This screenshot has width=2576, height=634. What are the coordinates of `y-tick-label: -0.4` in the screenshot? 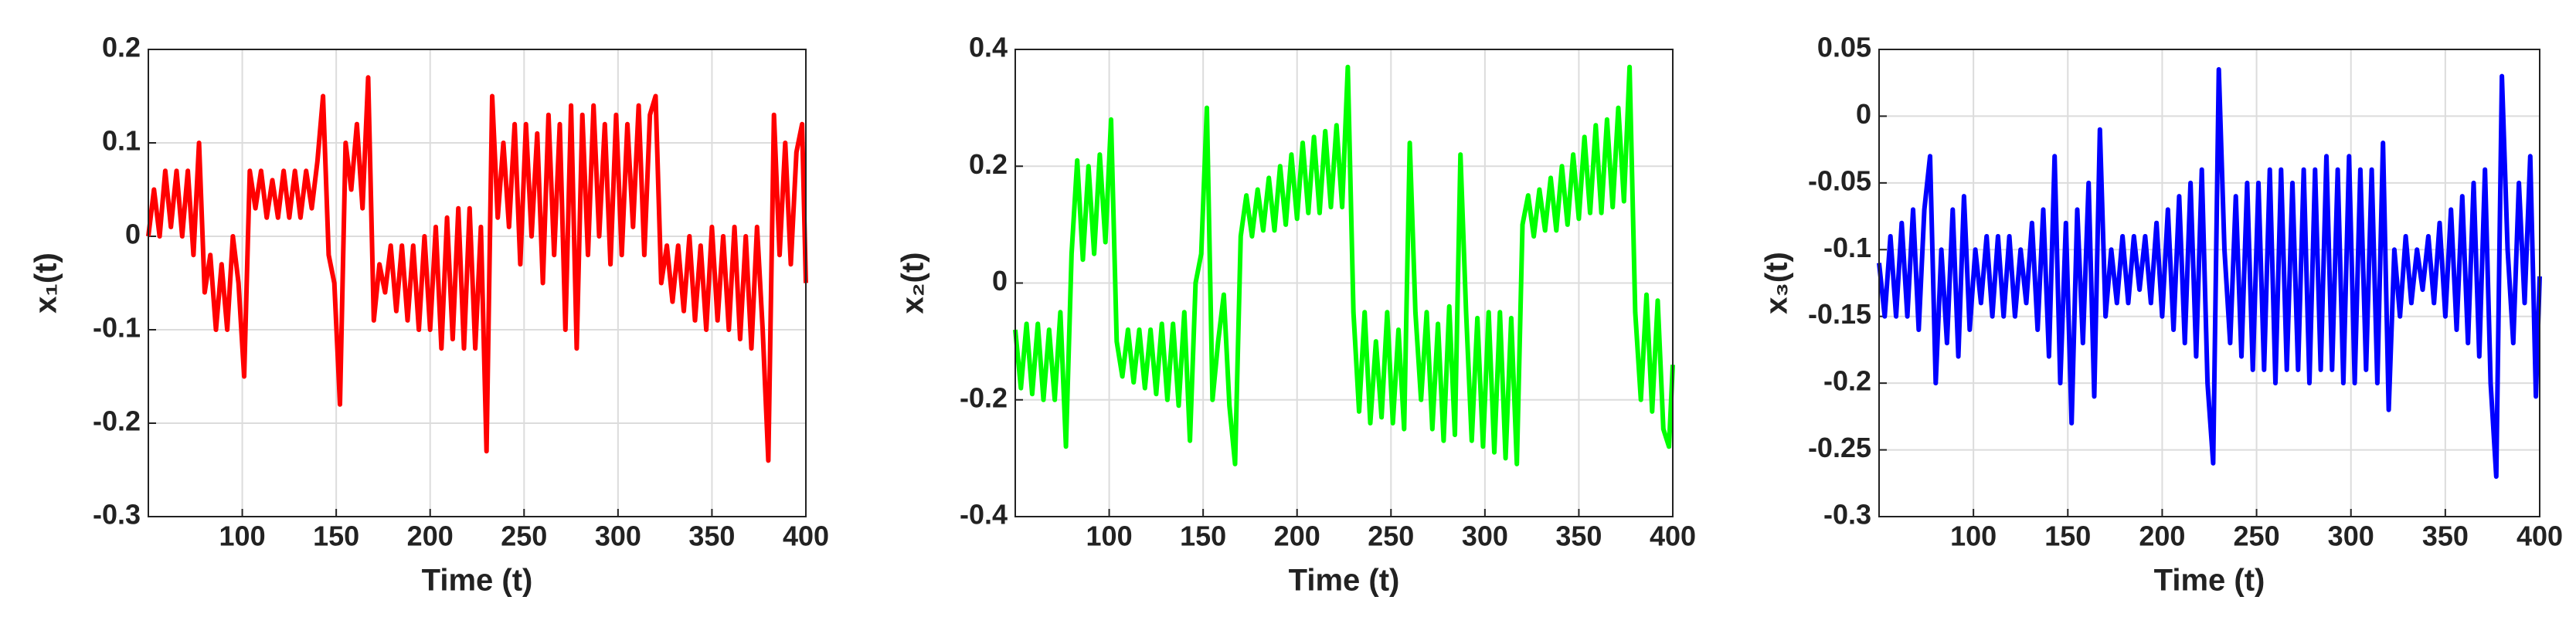 It's located at (984, 515).